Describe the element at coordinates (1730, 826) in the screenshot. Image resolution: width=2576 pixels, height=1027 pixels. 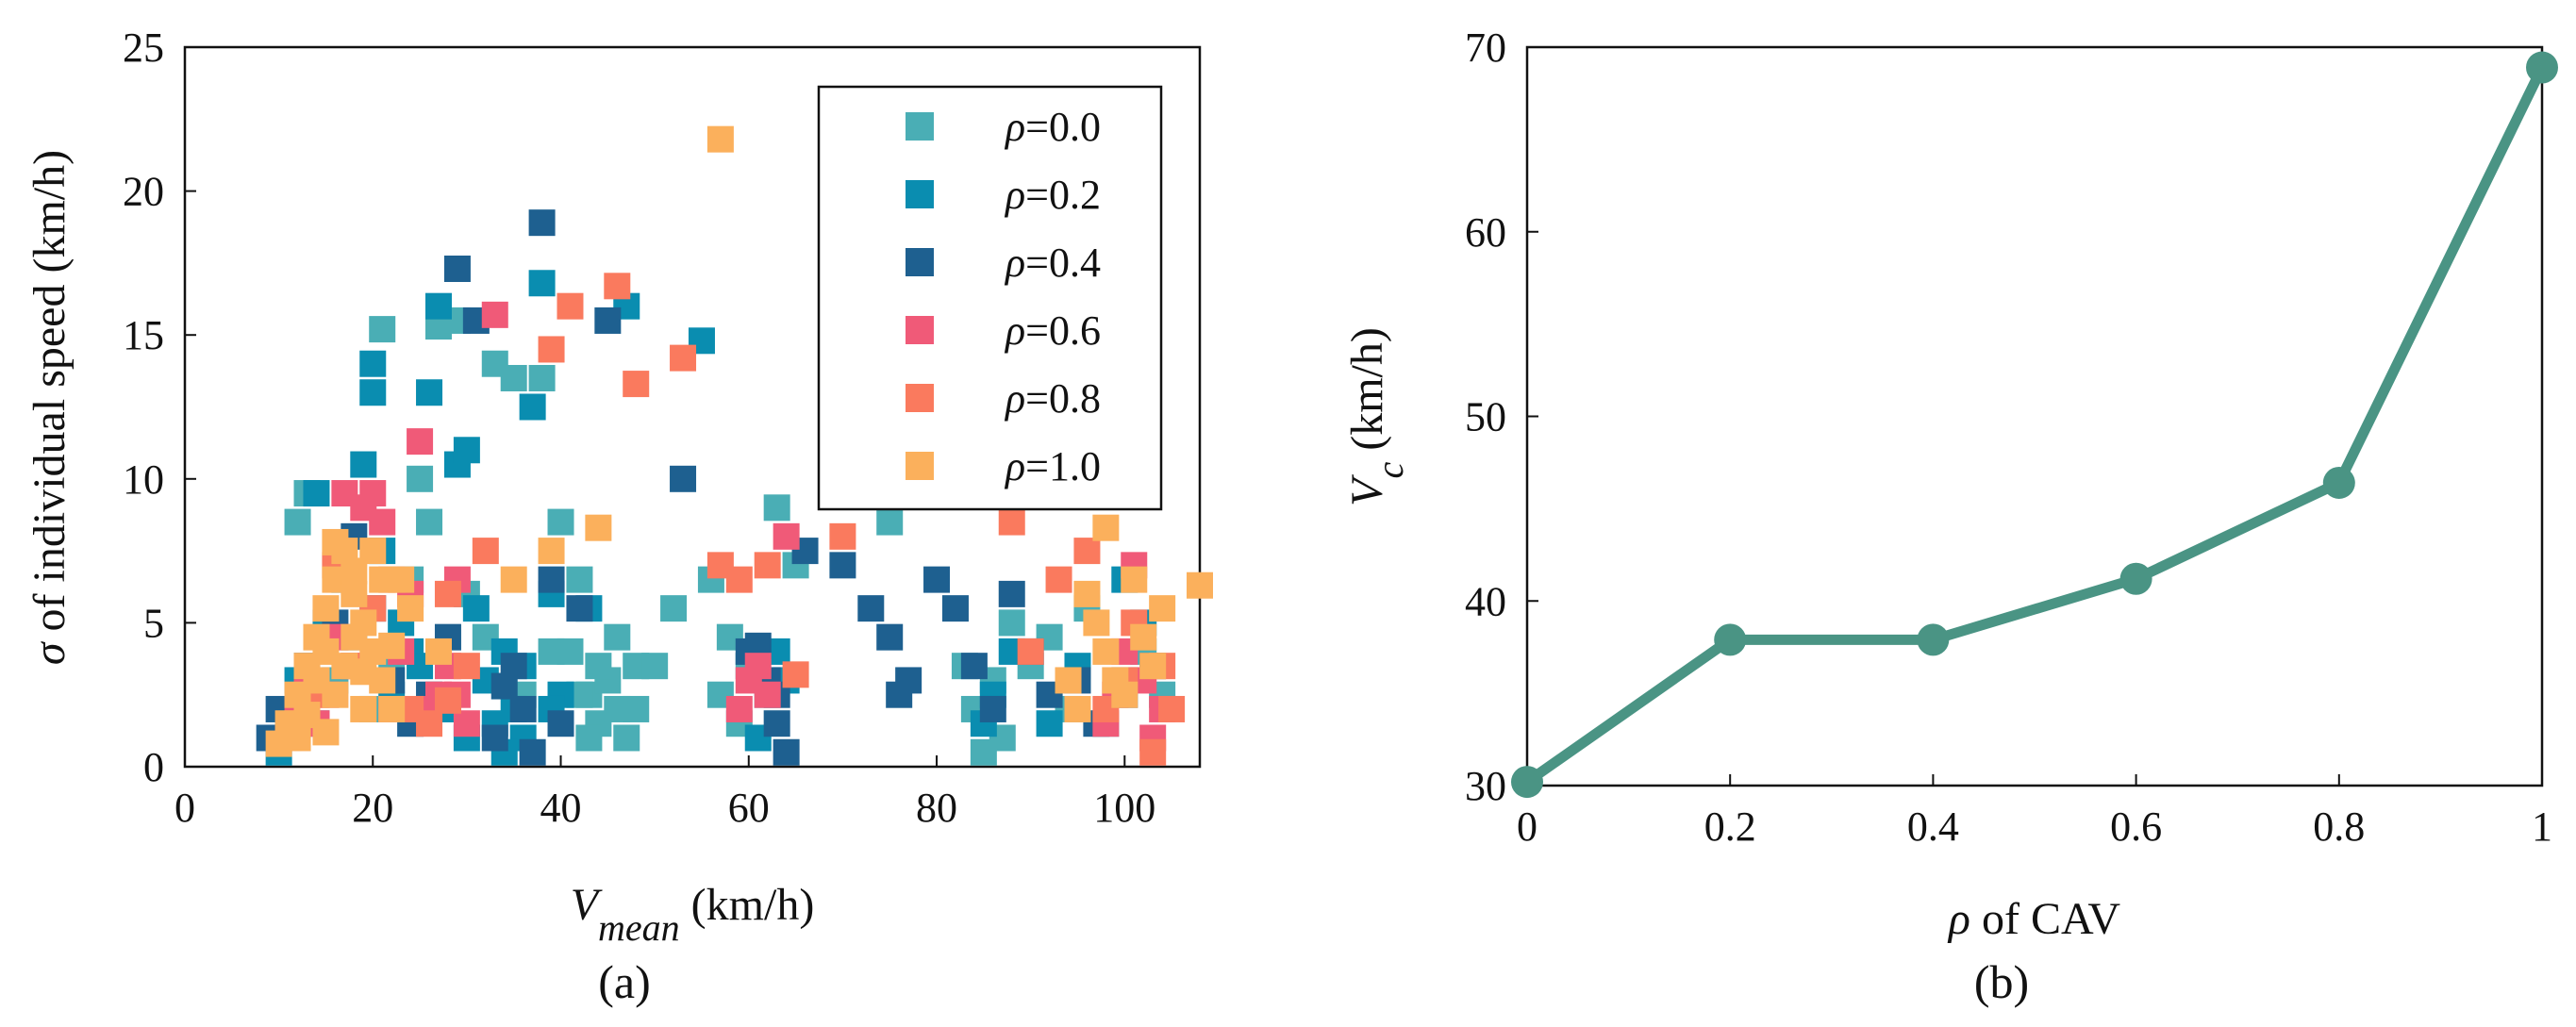
I see `x-tick-label-b: 0.2` at that location.